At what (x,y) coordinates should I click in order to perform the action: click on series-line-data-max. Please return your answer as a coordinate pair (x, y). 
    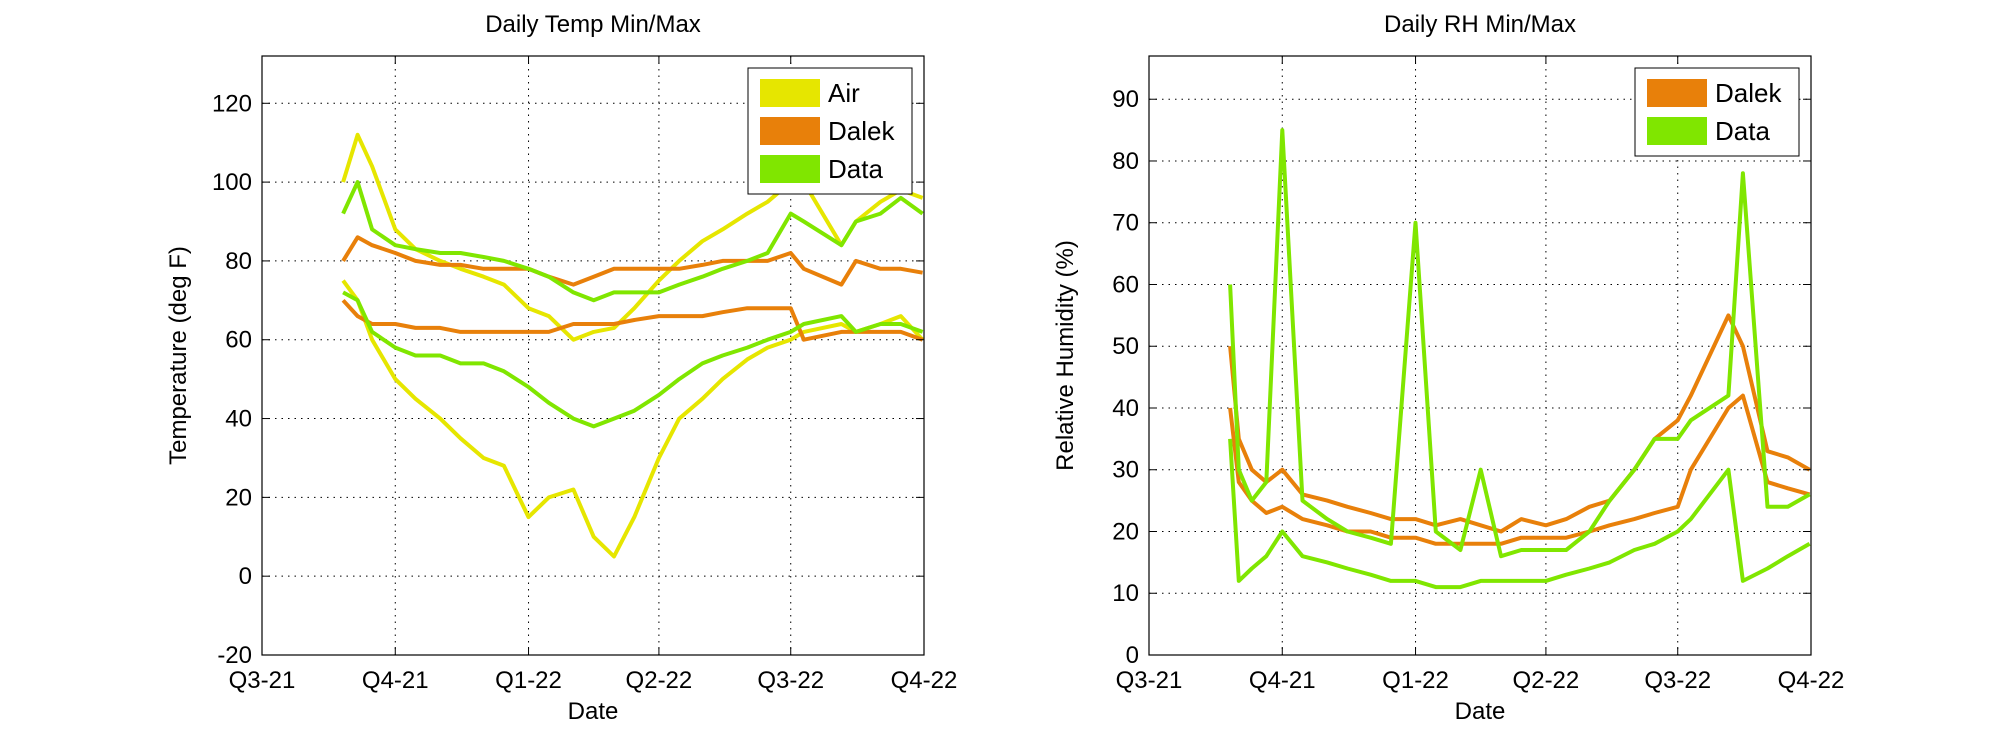
    Looking at the image, I should click on (632, 241).